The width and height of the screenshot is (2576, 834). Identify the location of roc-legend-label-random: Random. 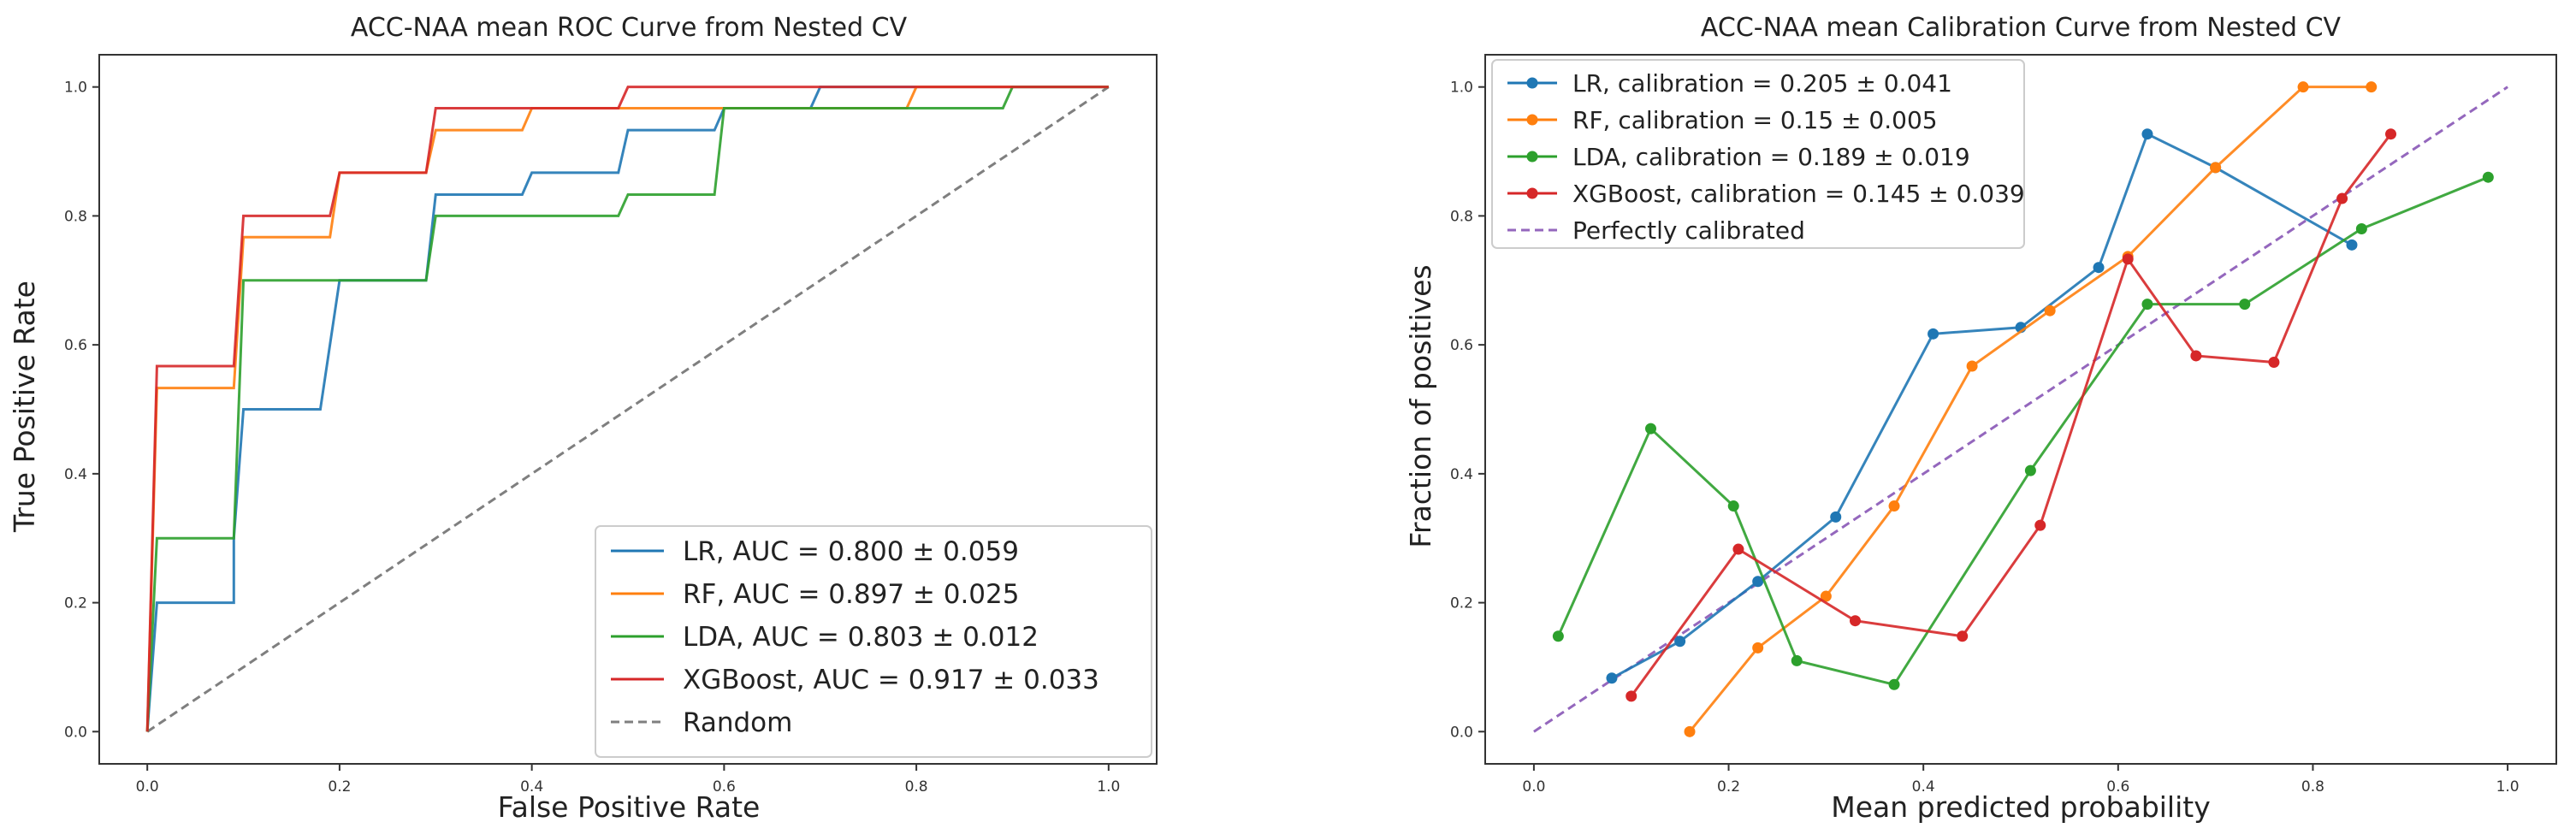
(737, 722).